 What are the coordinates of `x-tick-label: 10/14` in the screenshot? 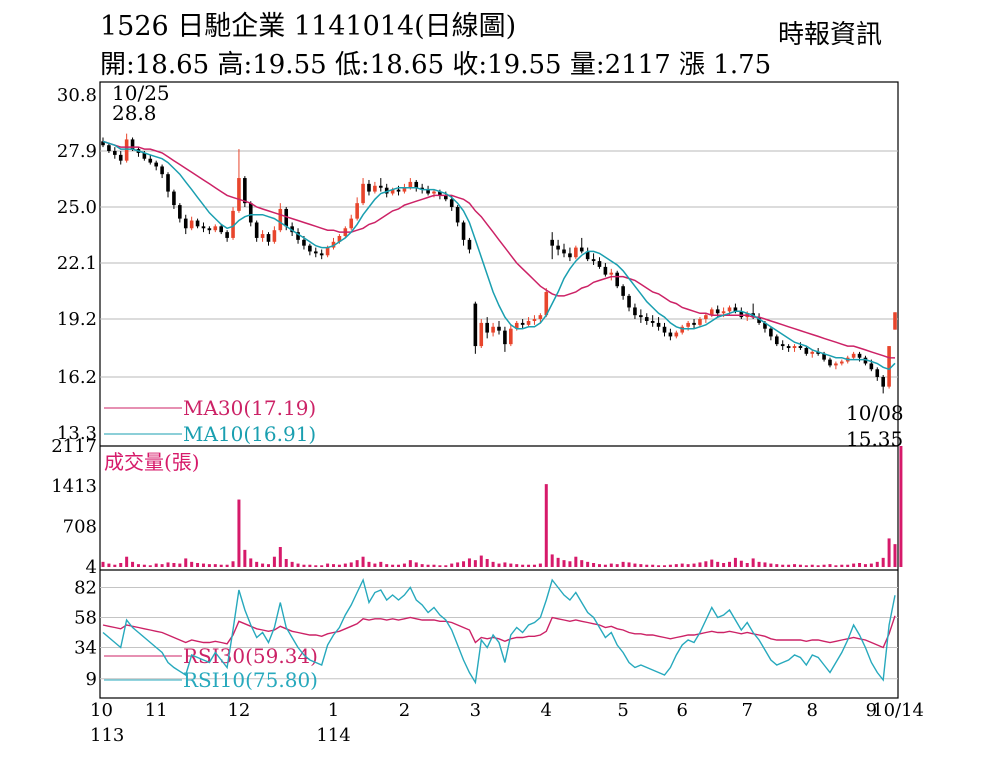 It's located at (898, 710).